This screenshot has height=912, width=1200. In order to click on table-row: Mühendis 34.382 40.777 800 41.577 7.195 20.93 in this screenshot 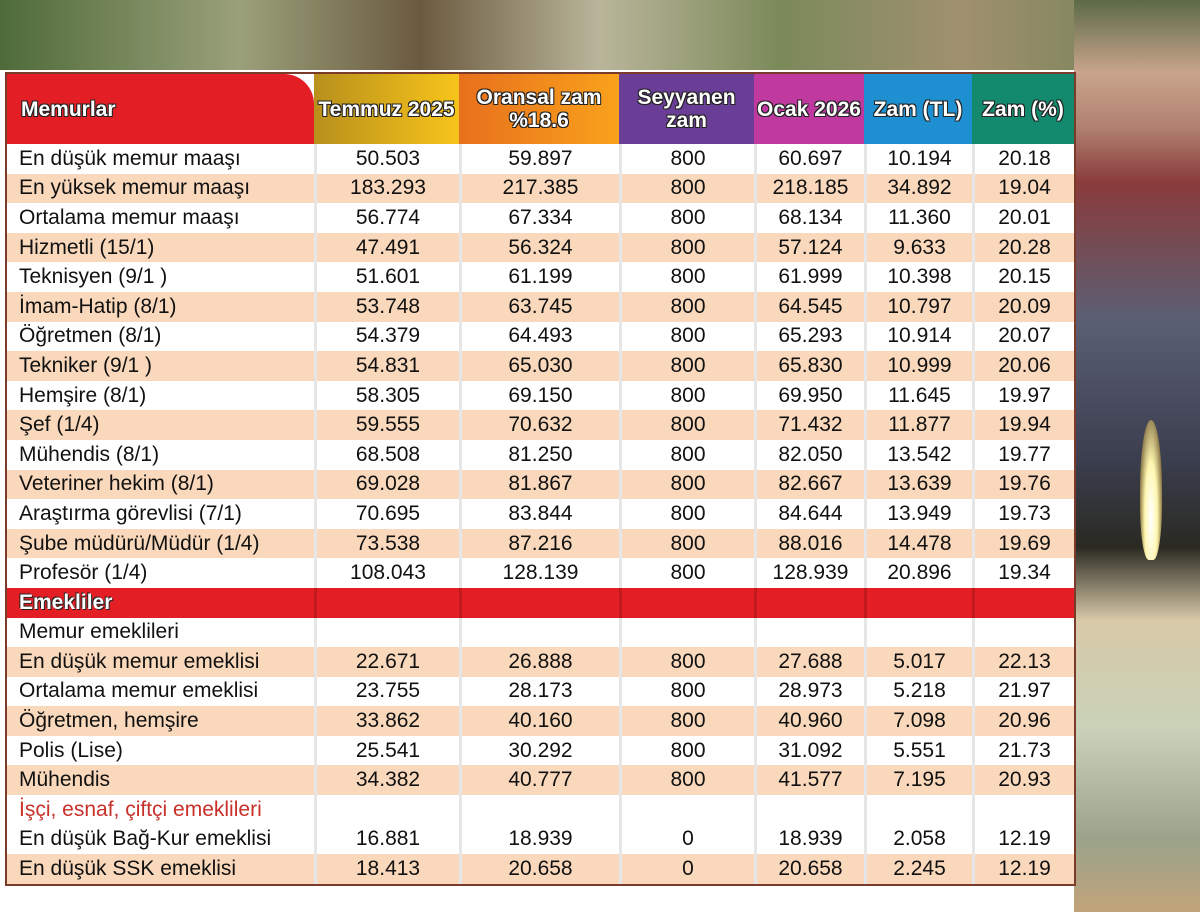, I will do `click(540, 780)`.